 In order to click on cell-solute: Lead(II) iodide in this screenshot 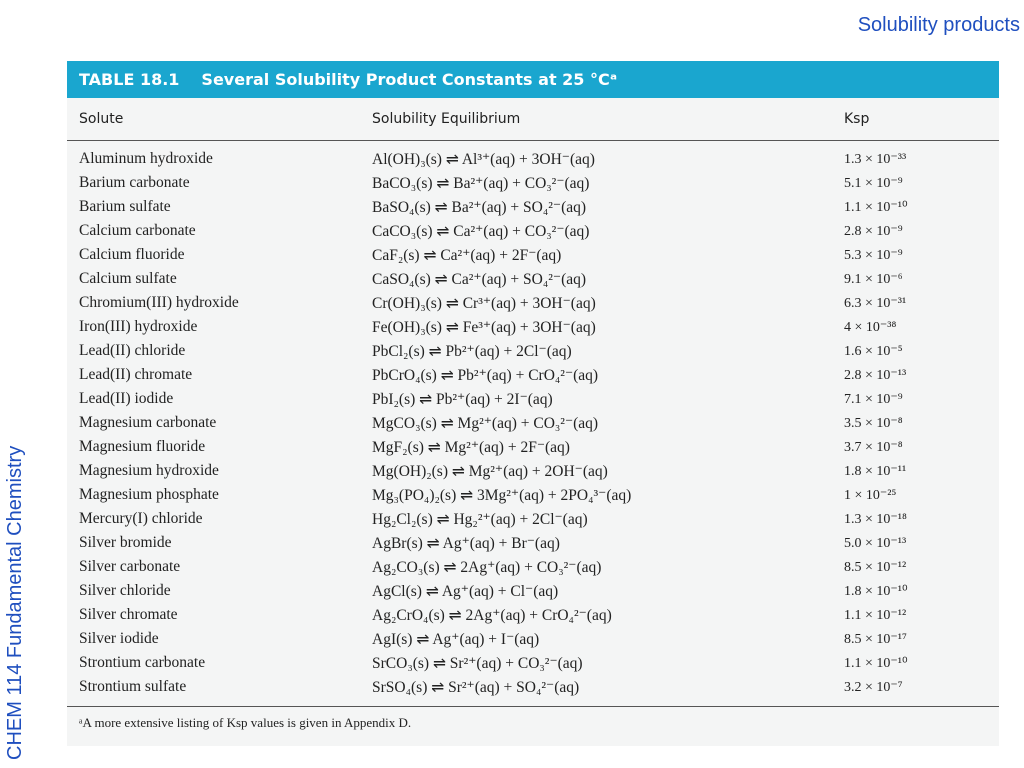, I will do `click(126, 398)`.